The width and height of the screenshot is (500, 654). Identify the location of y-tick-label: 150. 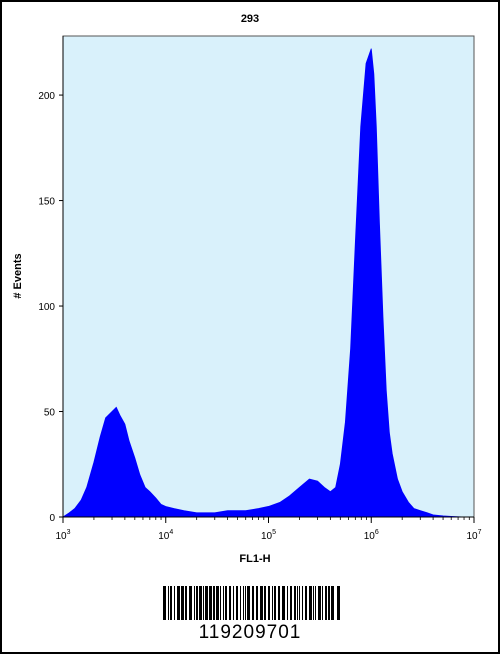
(46, 202).